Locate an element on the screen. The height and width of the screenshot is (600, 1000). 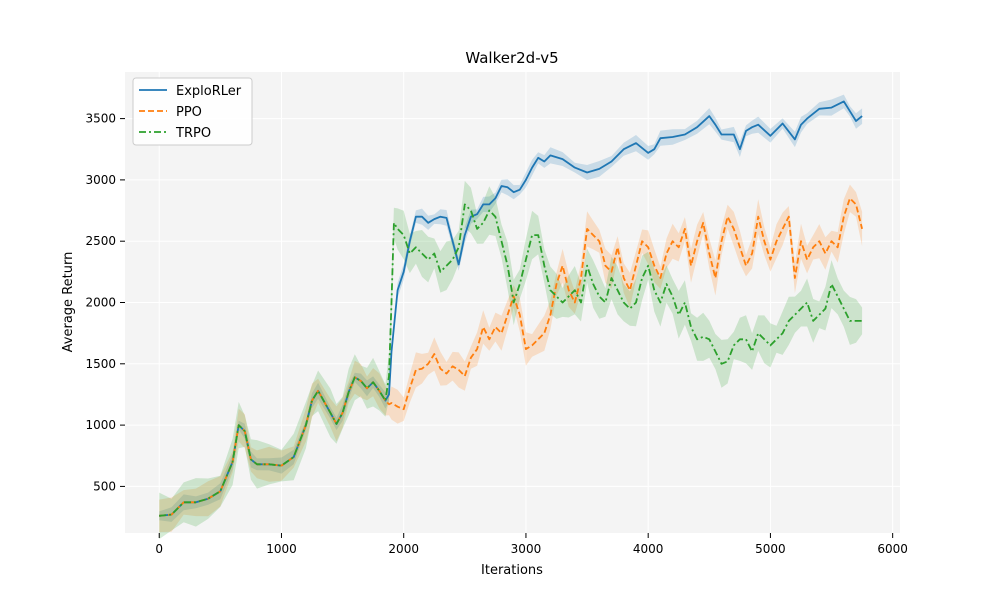
y-tick-label: 2000 is located at coordinates (100, 303).